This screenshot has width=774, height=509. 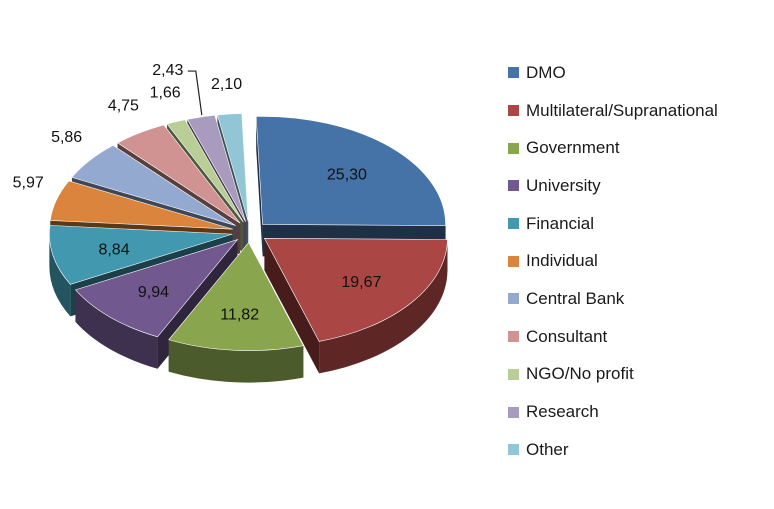 I want to click on pie-slice-side-financial, so click(x=60, y=275).